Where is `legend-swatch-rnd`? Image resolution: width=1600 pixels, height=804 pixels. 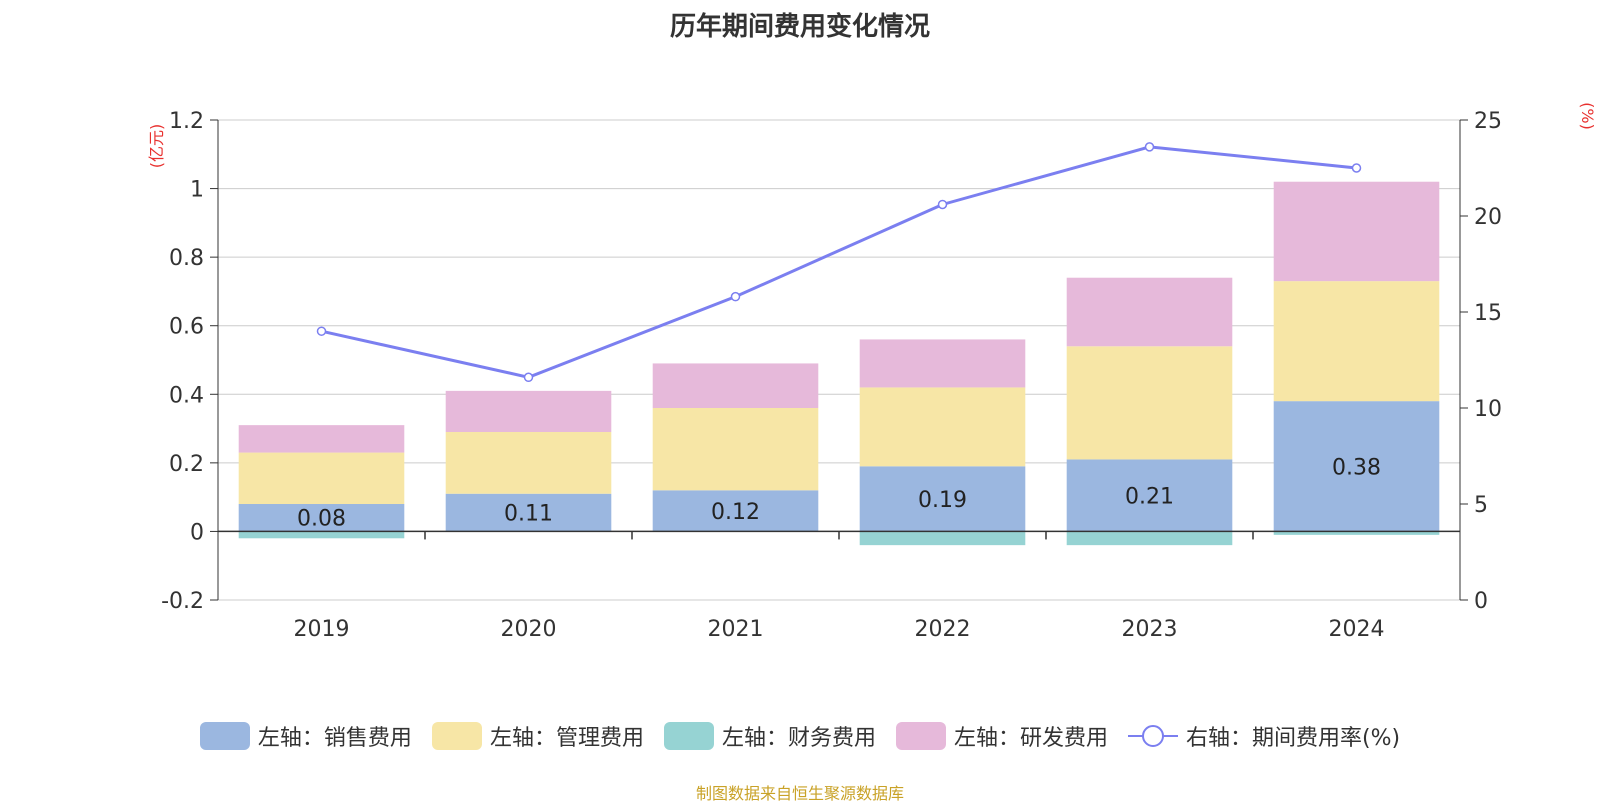 legend-swatch-rnd is located at coordinates (920, 736).